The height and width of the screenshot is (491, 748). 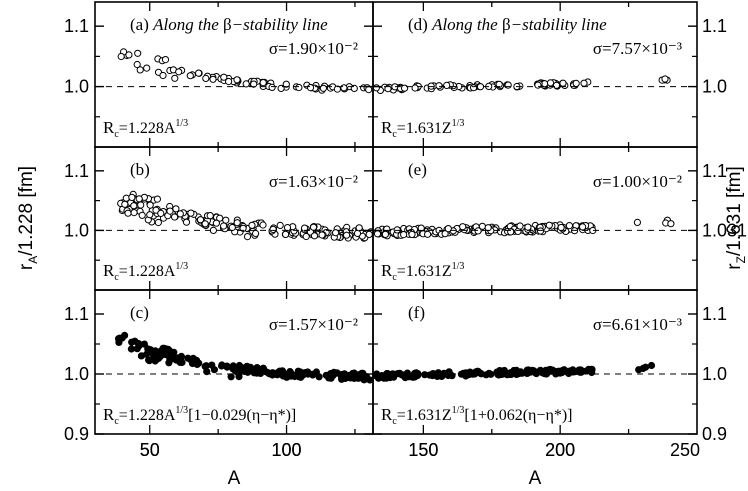 I want to click on y-tick-label-left: 1.0, so click(x=76, y=230).